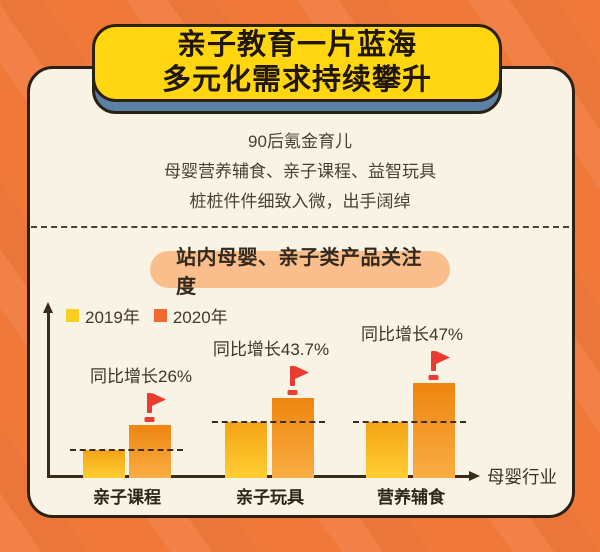 Image resolution: width=600 pixels, height=552 pixels. What do you see at coordinates (72, 315) in the screenshot?
I see `legend-swatch-2019` at bounding box center [72, 315].